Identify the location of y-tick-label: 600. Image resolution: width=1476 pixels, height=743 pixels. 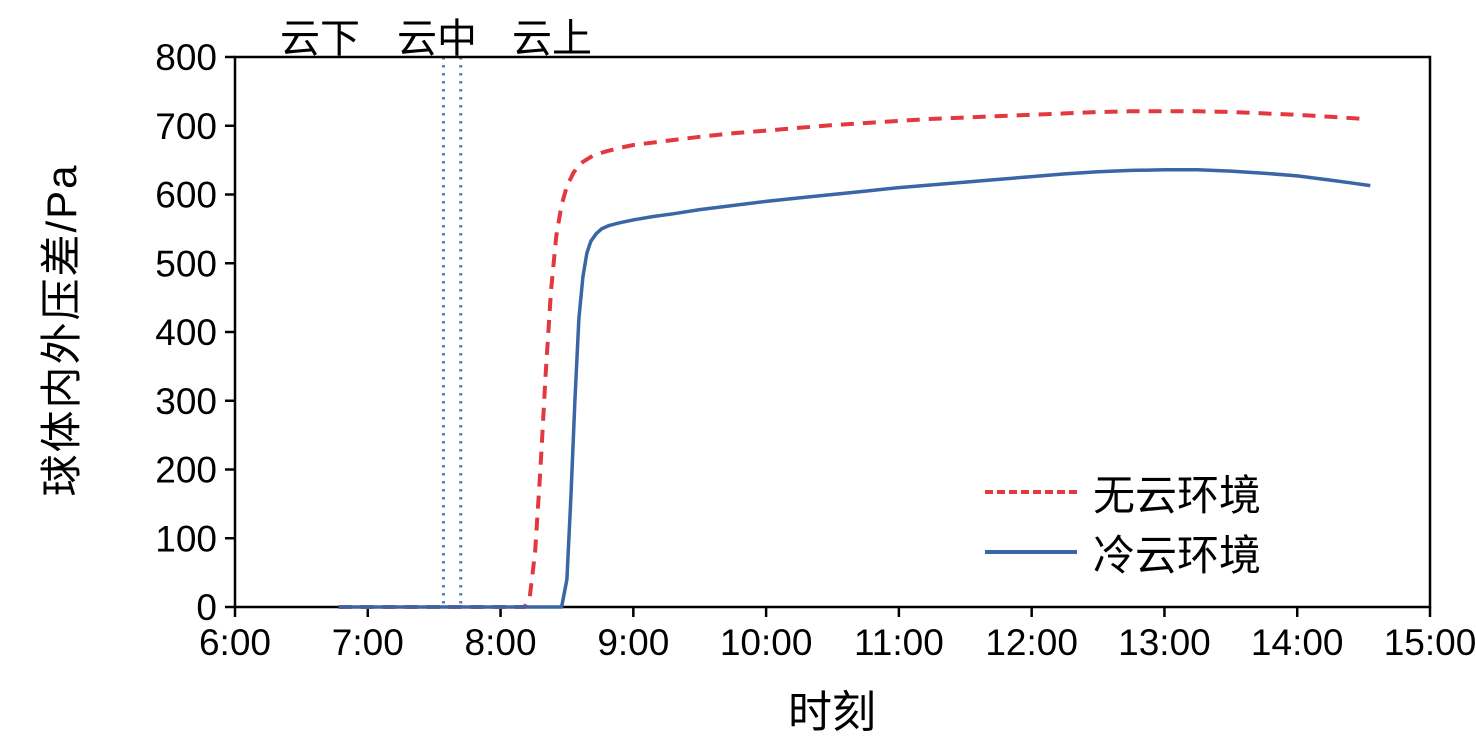
(186, 195).